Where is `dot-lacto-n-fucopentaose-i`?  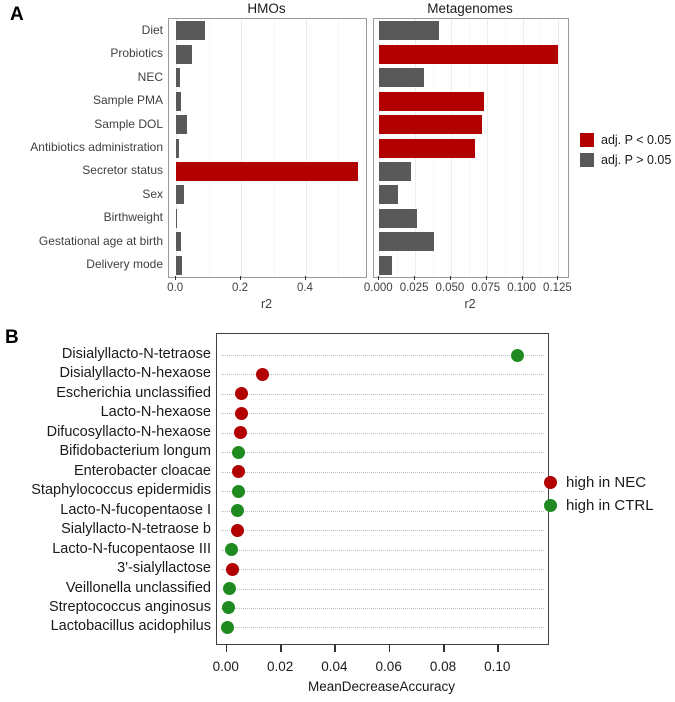
dot-lacto-n-fucopentaose-i is located at coordinates (238, 511).